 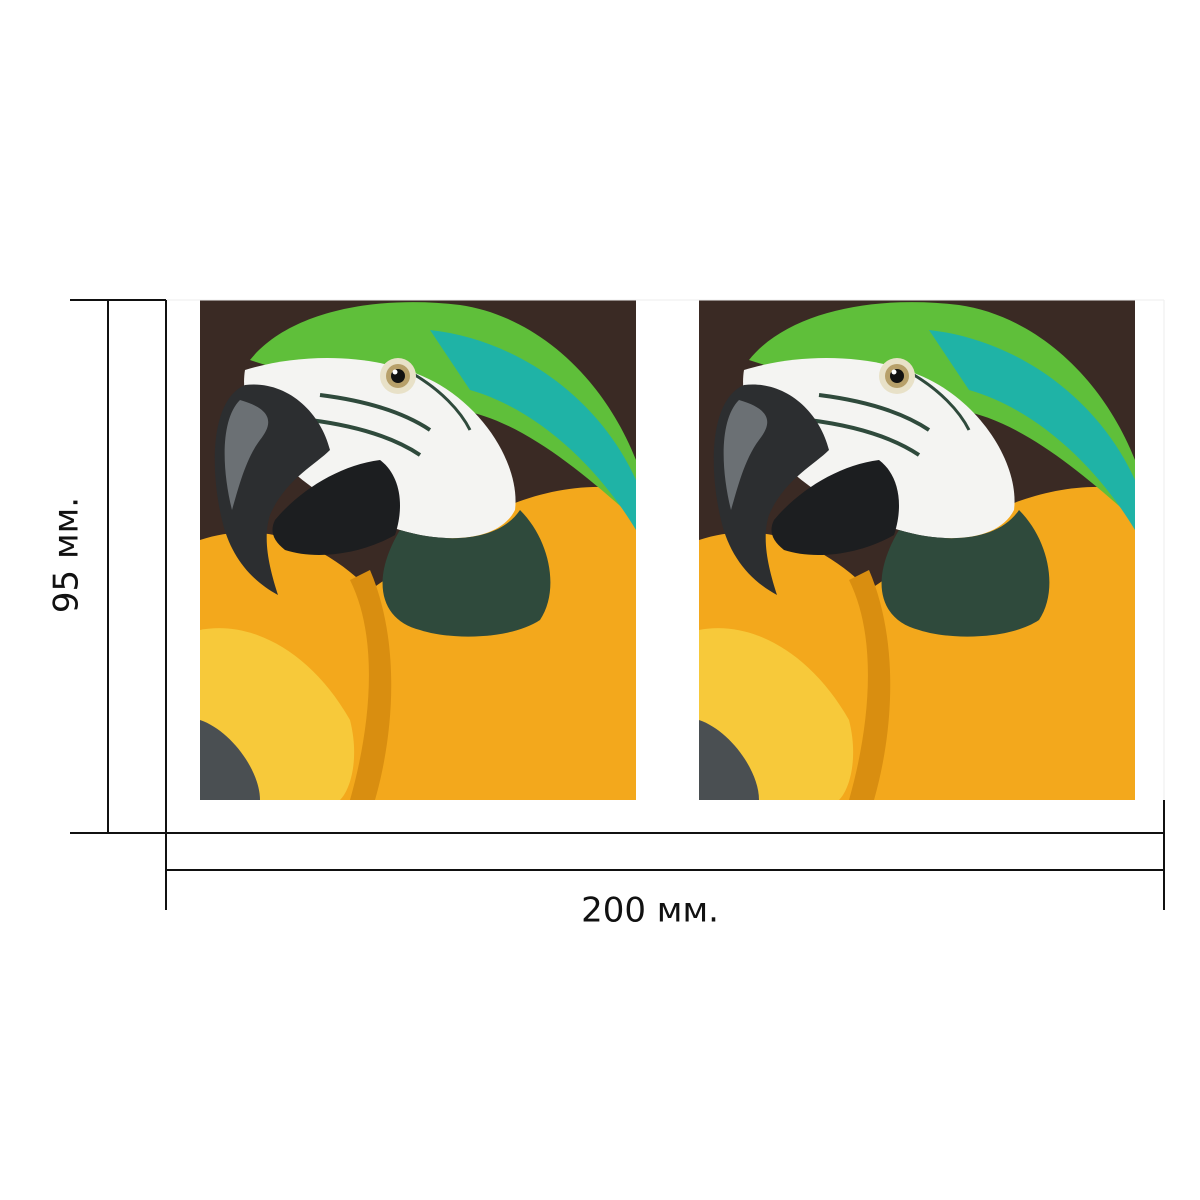 What do you see at coordinates (107, 566) in the screenshot?
I see `height-dimension: 95 мм.` at bounding box center [107, 566].